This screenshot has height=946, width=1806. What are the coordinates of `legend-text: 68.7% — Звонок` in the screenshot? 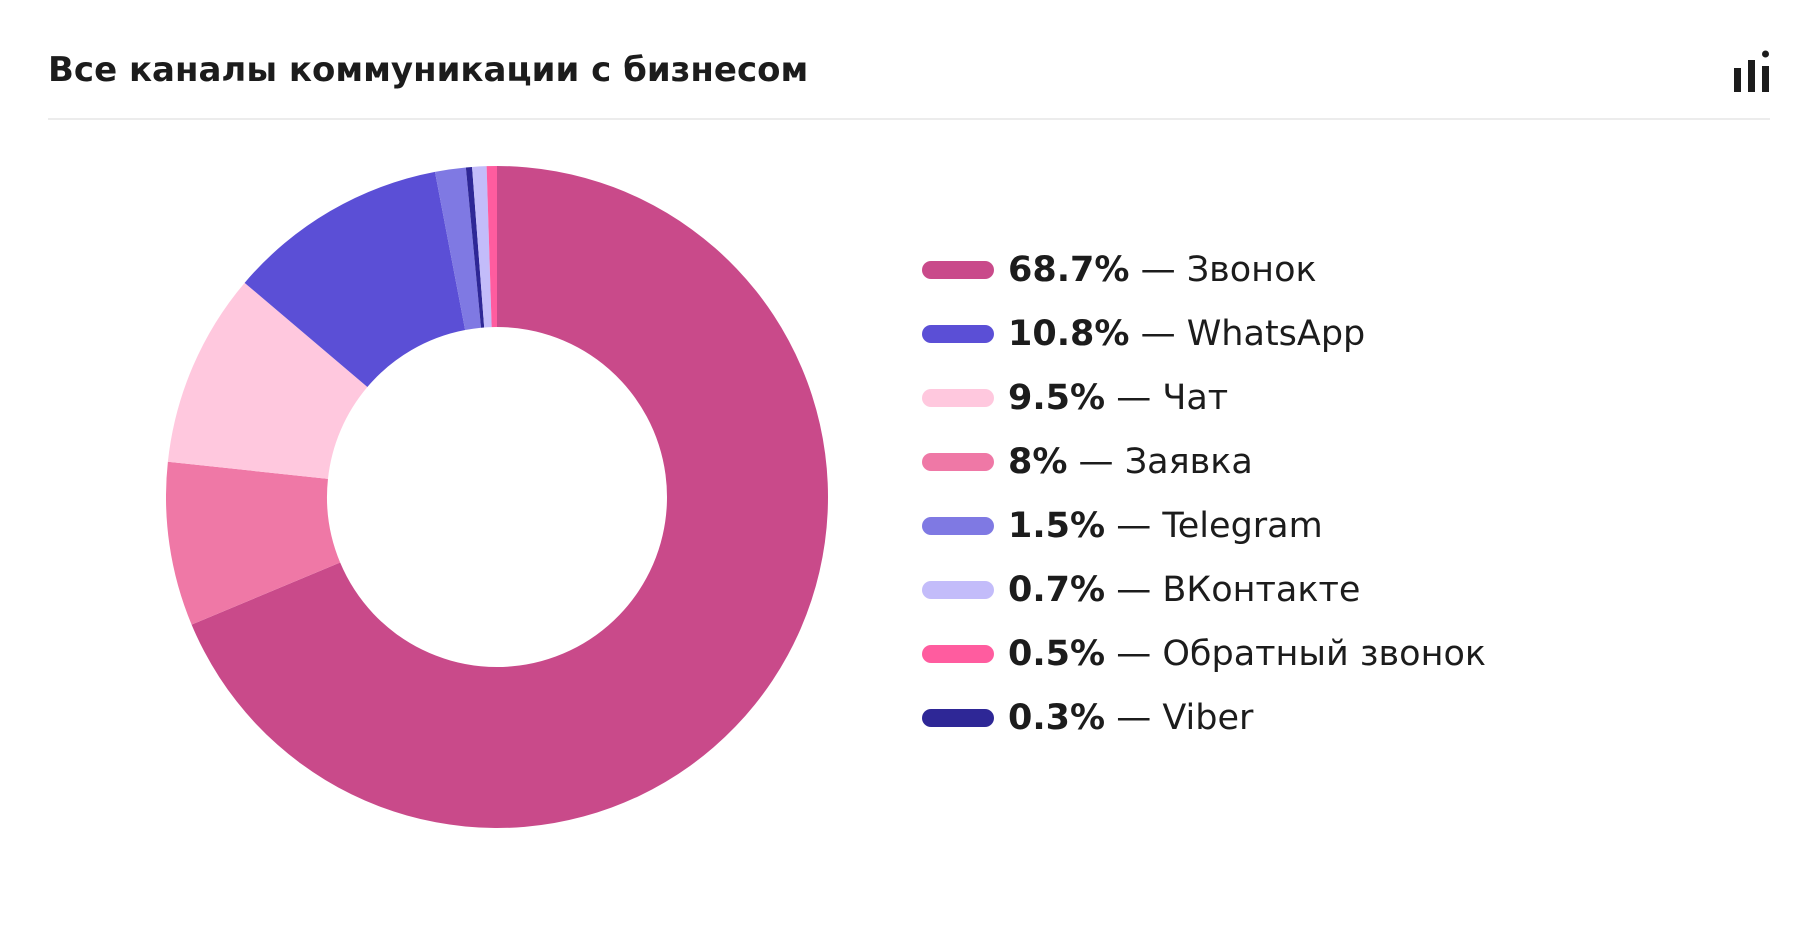 It's located at (1162, 270).